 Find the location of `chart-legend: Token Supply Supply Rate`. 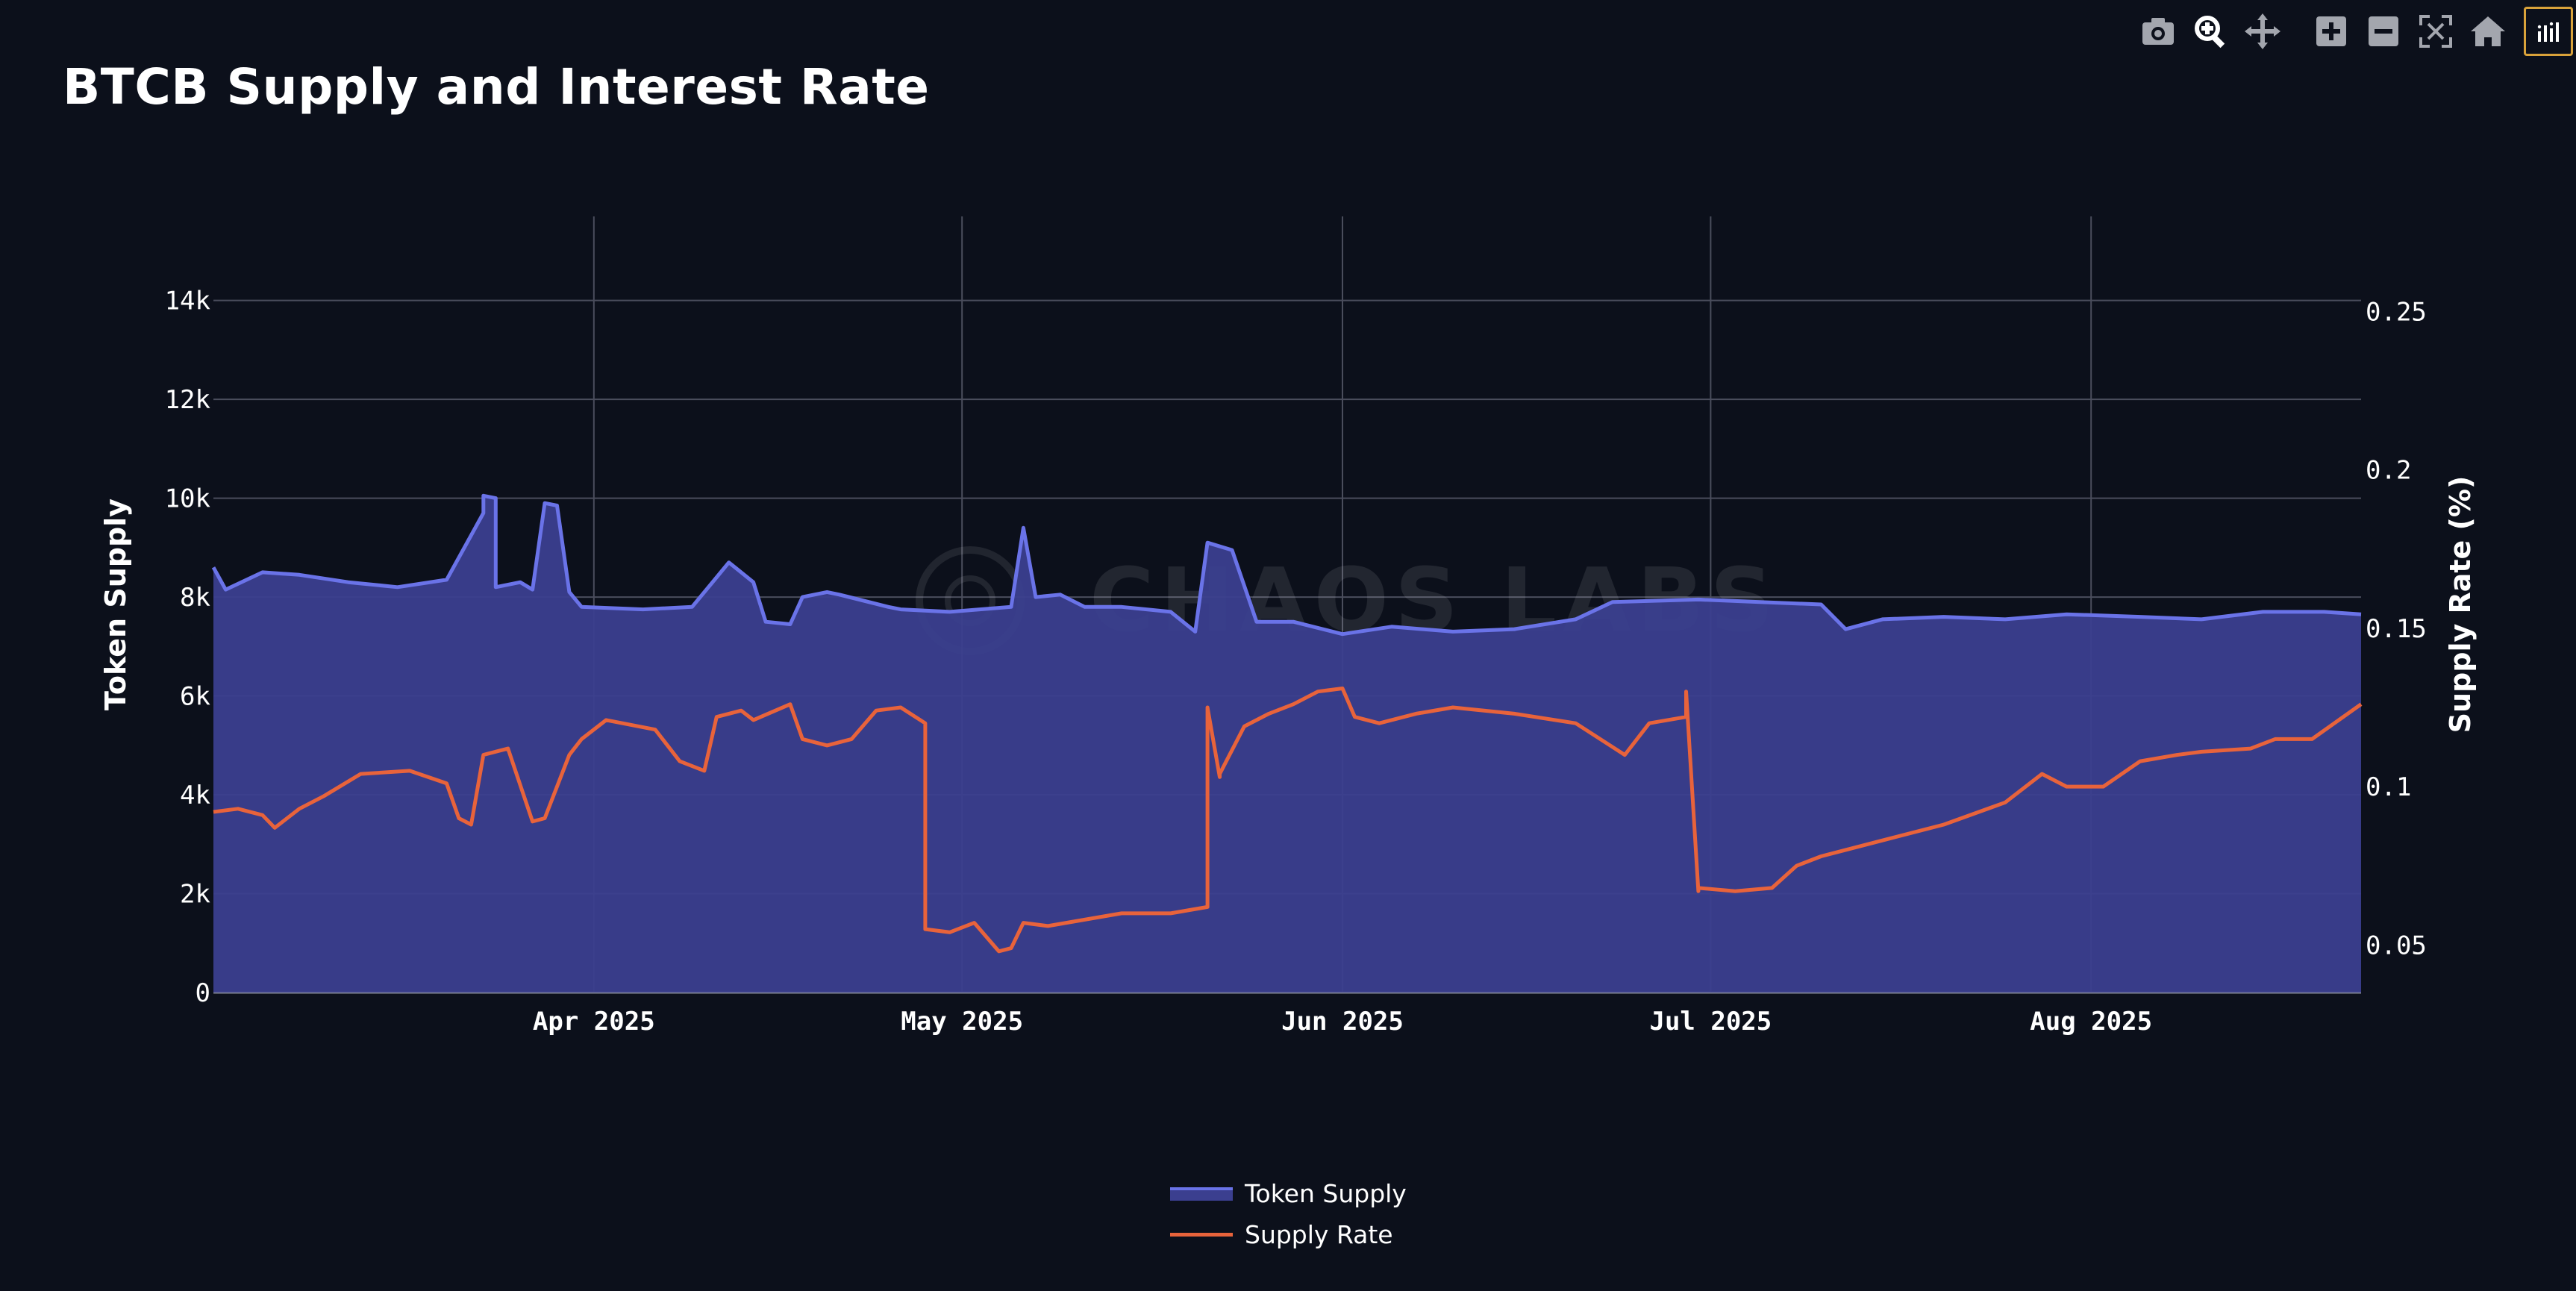

chart-legend: Token Supply Supply Rate is located at coordinates (1288, 1214).